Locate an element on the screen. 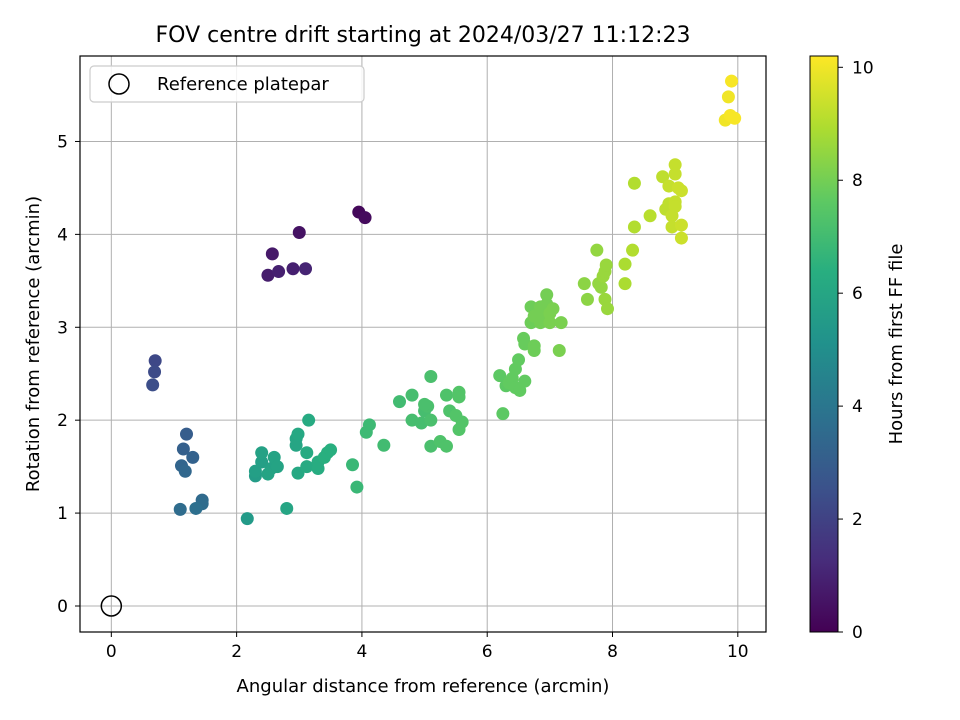  x-tick-label: 8 is located at coordinates (612, 652).